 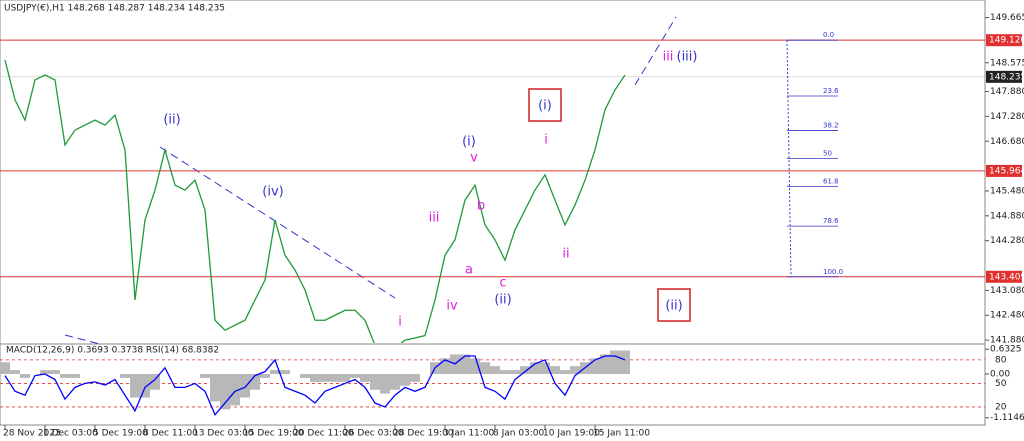 I want to click on current-price-box, so click(x=1004, y=76).